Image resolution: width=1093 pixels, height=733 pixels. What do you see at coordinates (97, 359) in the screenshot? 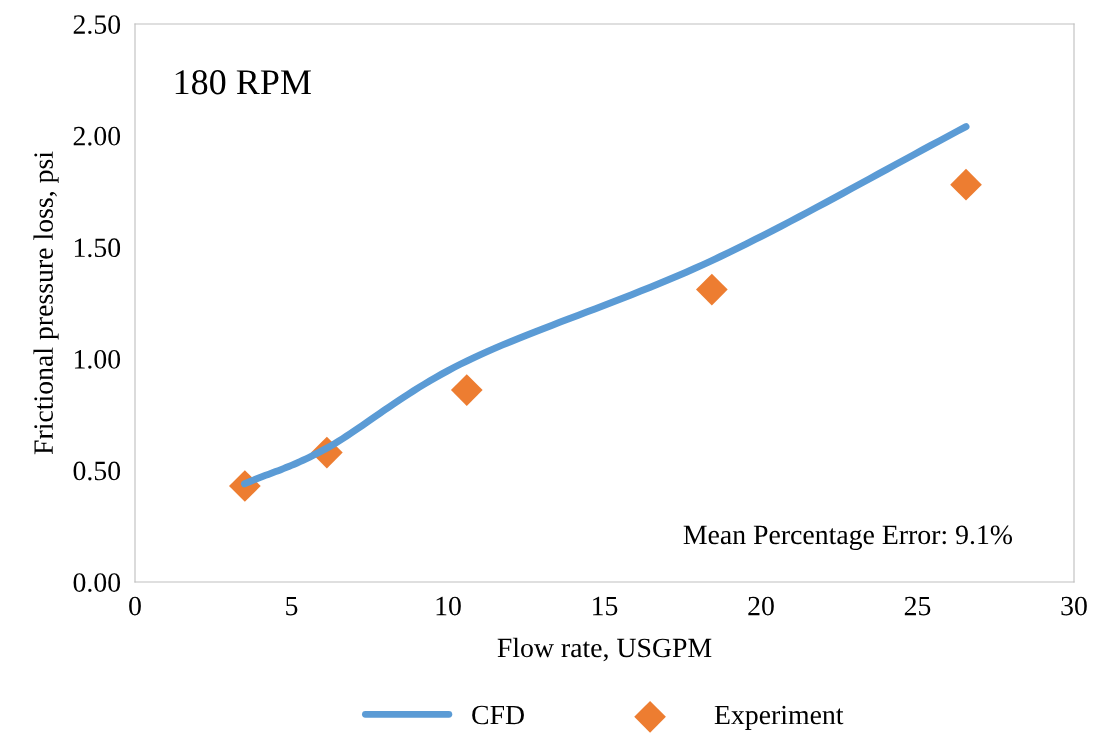
I see `y-tick-label: 1.00` at bounding box center [97, 359].